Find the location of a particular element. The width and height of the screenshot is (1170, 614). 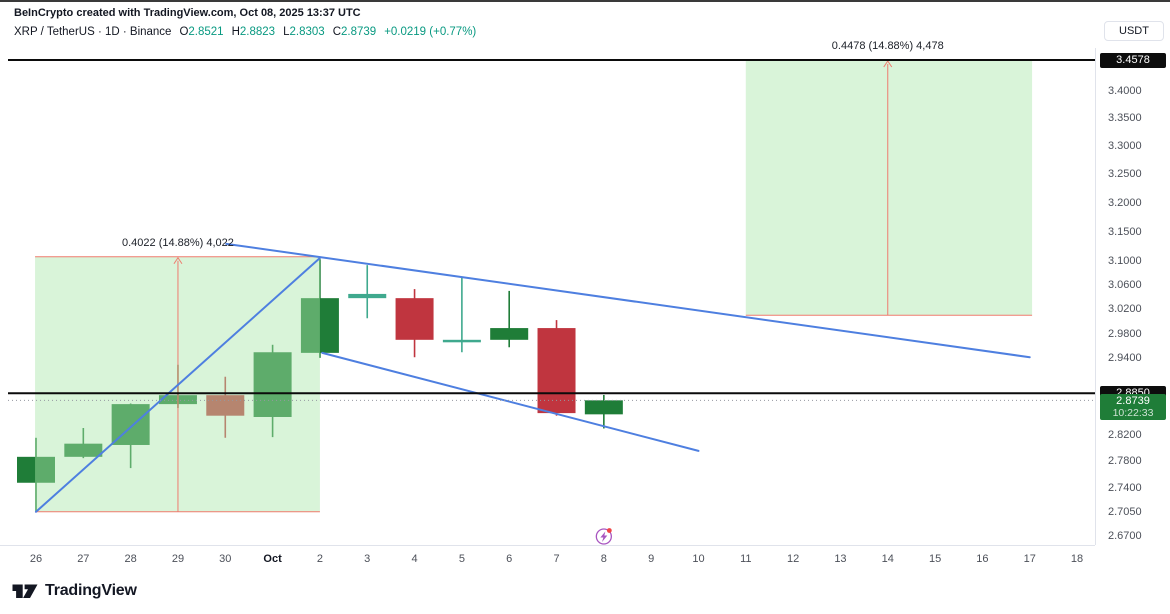

tradingview-logo-icon is located at coordinates (25, 591).